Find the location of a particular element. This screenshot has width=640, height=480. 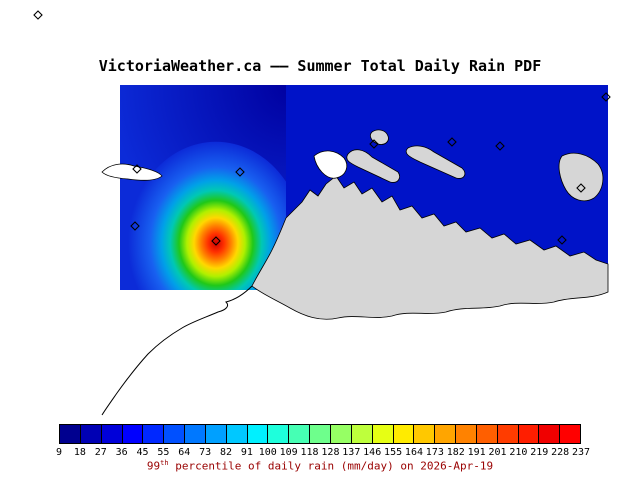

colorbar-tick: 191 is located at coordinates (476, 452).